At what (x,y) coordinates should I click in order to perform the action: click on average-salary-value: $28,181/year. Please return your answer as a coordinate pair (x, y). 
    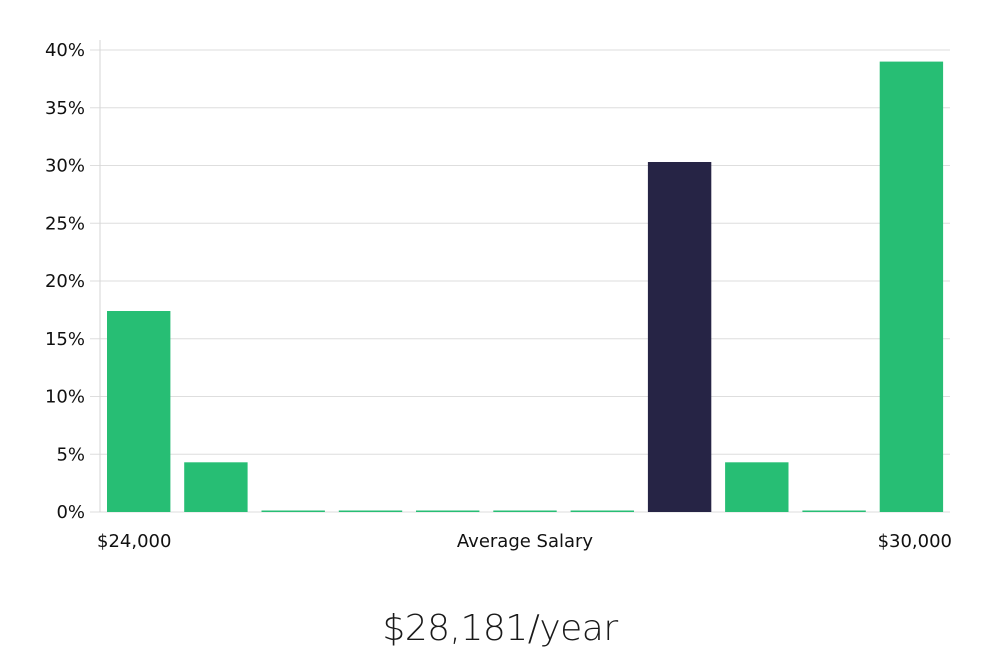
    Looking at the image, I should click on (500, 628).